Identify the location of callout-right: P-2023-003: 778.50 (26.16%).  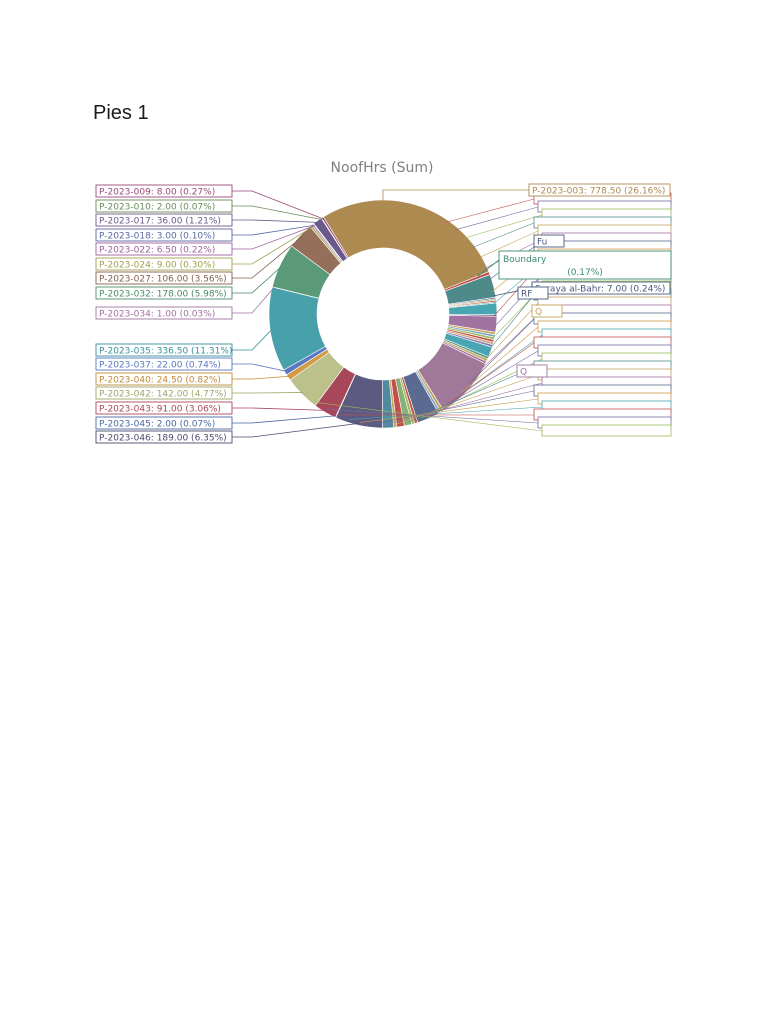
(599, 190).